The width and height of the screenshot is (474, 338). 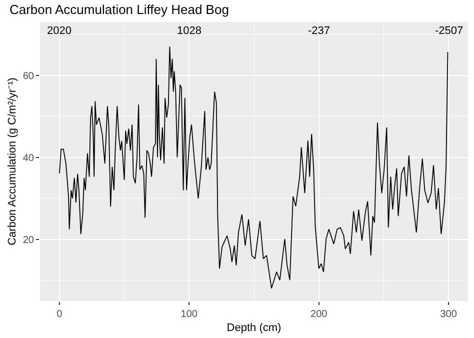 What do you see at coordinates (59, 314) in the screenshot?
I see `x-tick-label: 0` at bounding box center [59, 314].